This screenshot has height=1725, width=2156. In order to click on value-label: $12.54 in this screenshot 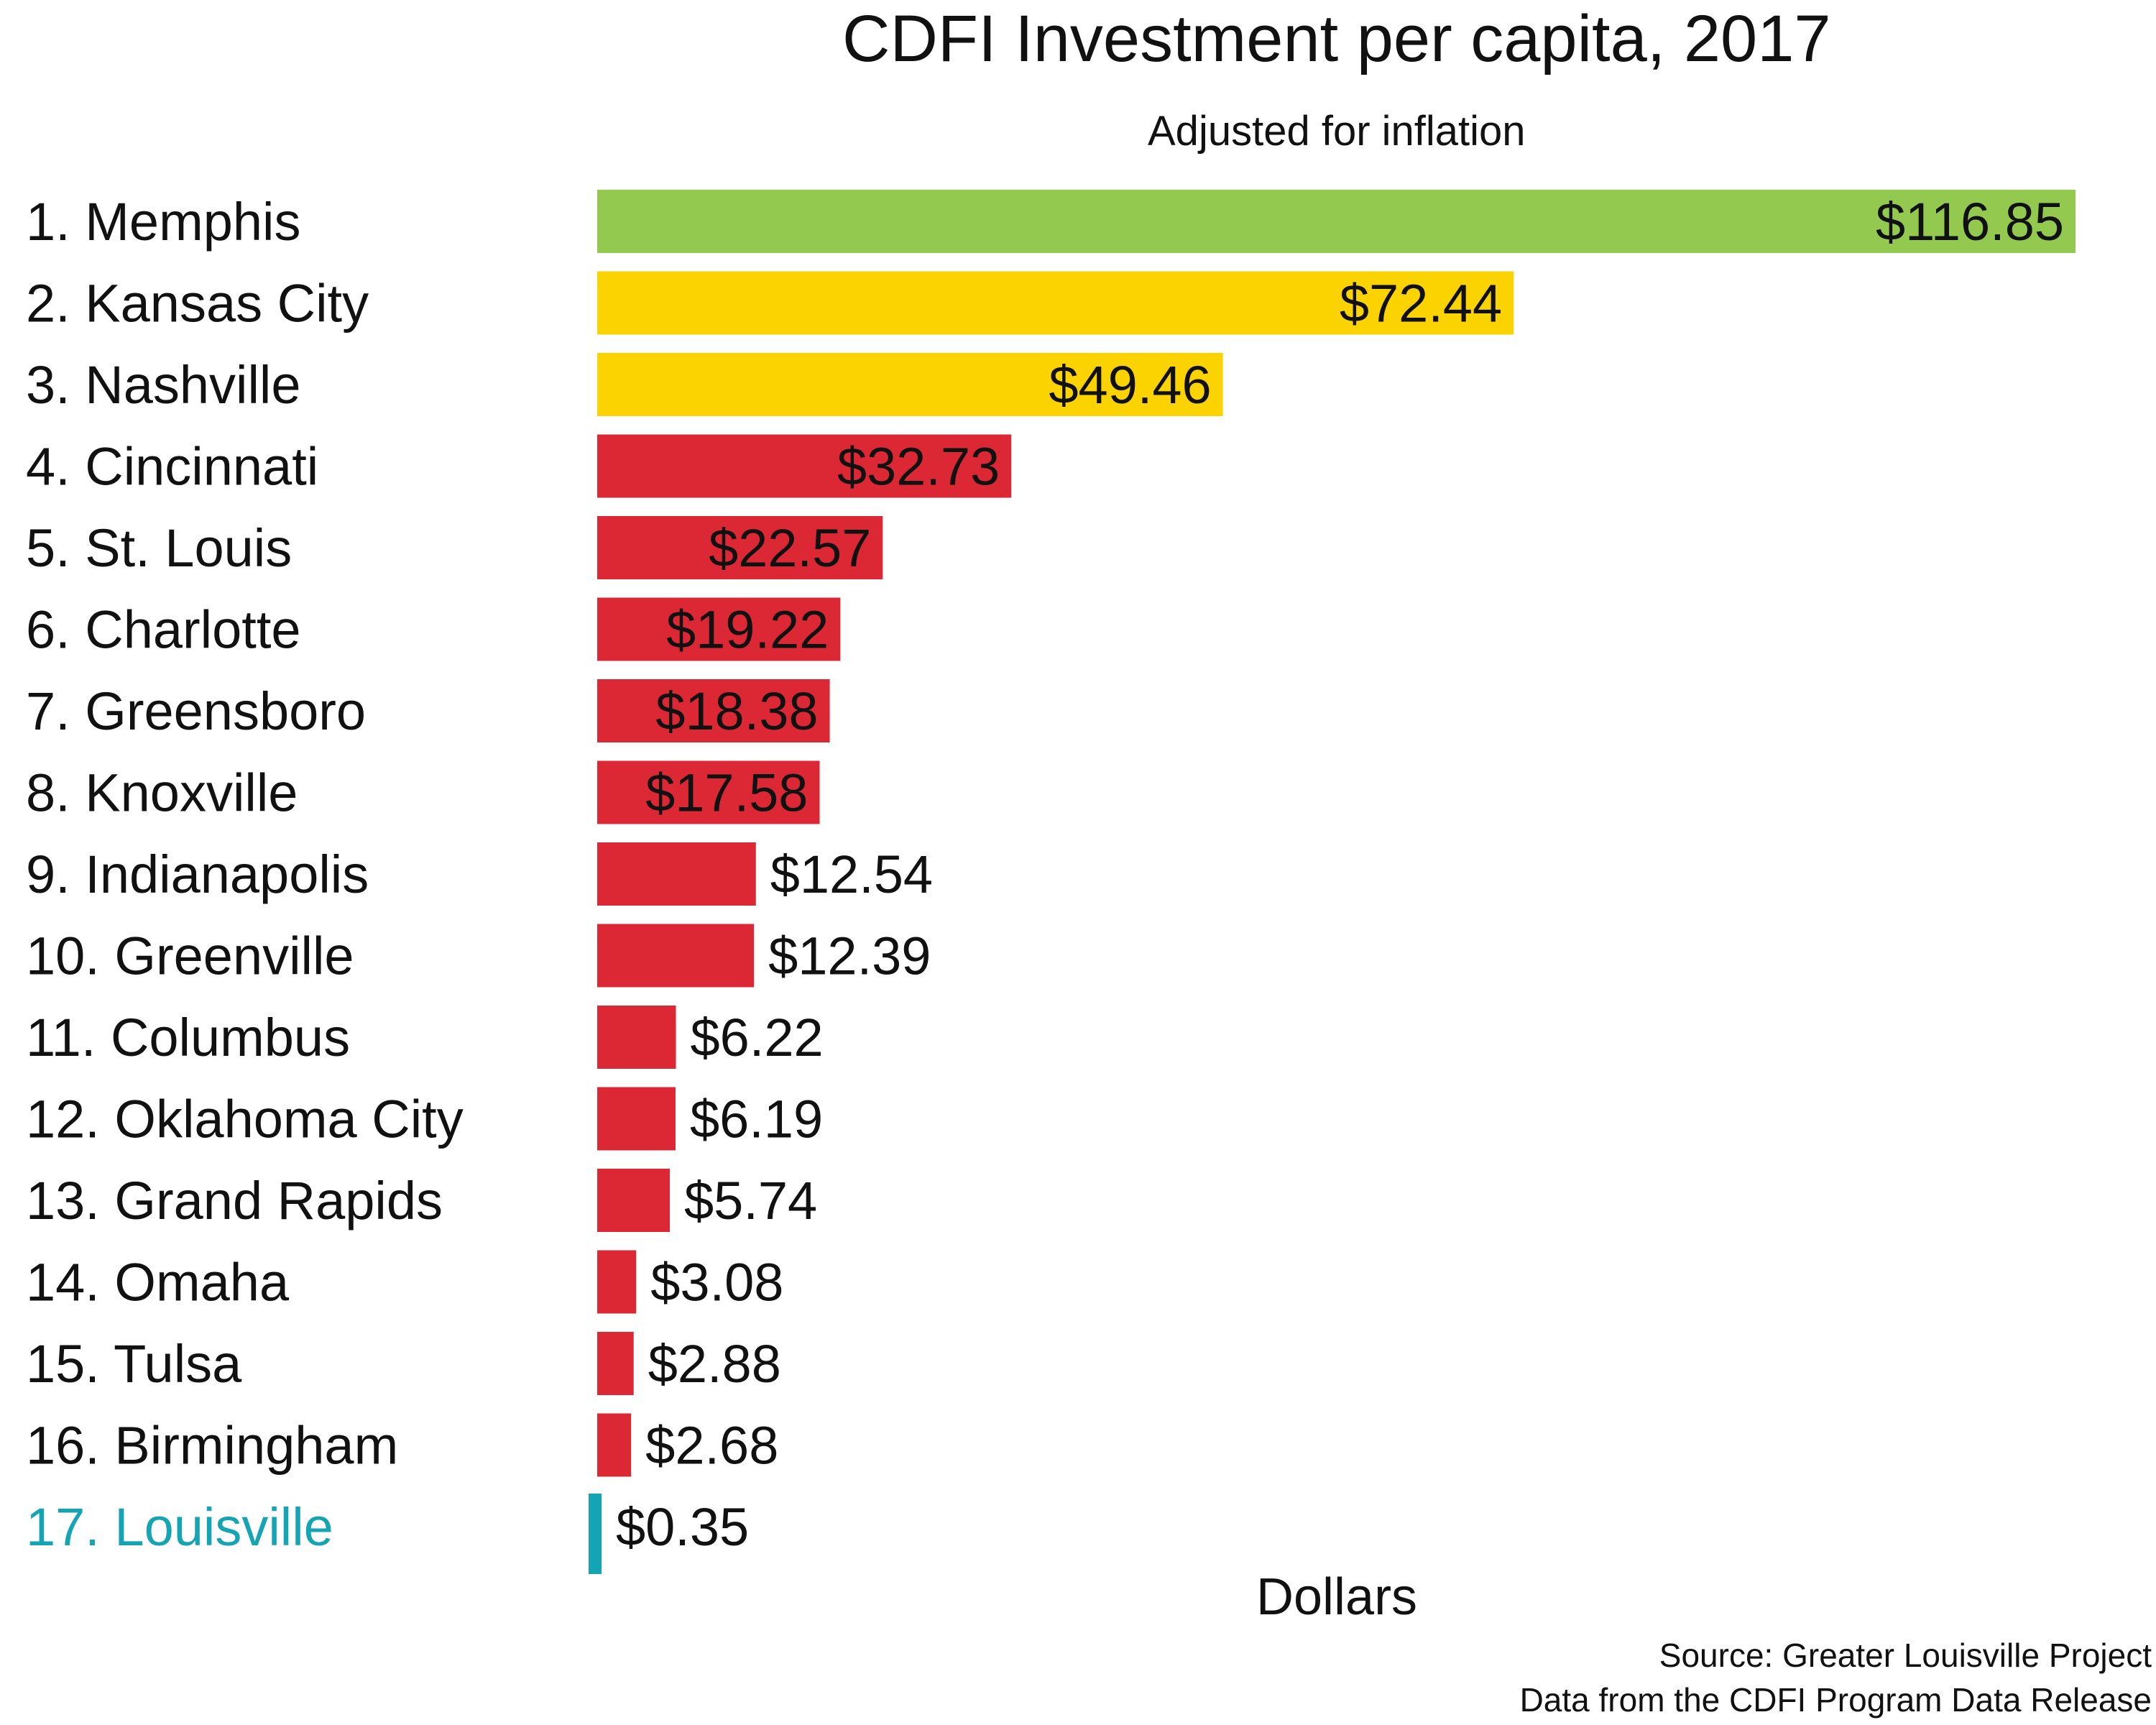, I will do `click(851, 874)`.